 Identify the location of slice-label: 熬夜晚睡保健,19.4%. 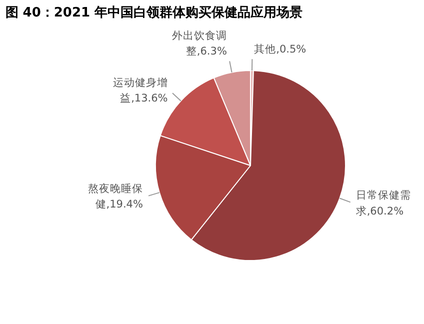
(115, 196).